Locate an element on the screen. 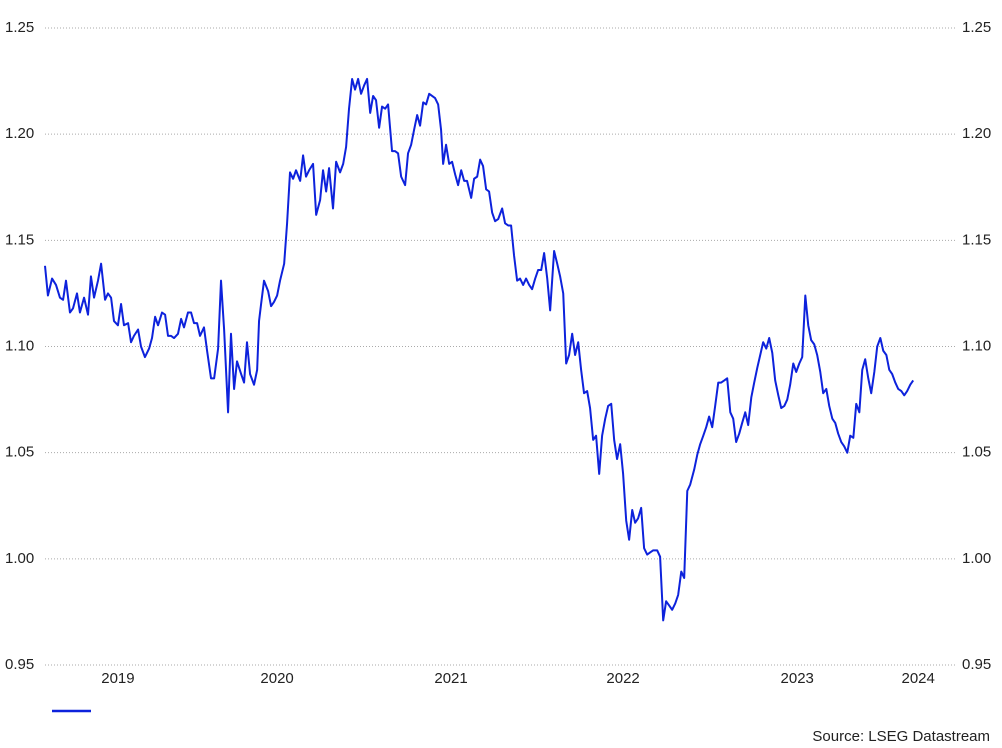 The height and width of the screenshot is (748, 1002). y-tick-label: 1.05 is located at coordinates (19, 452).